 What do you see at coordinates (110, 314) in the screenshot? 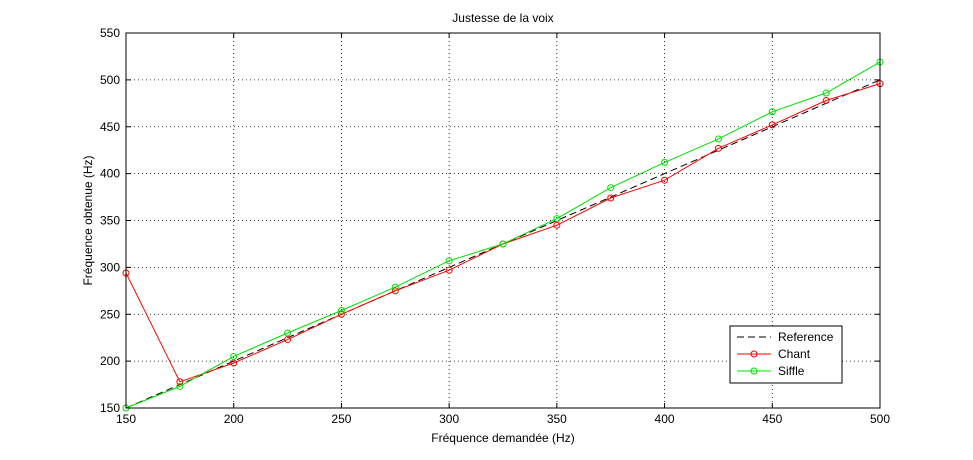
I see `y-tick-label: 250` at bounding box center [110, 314].